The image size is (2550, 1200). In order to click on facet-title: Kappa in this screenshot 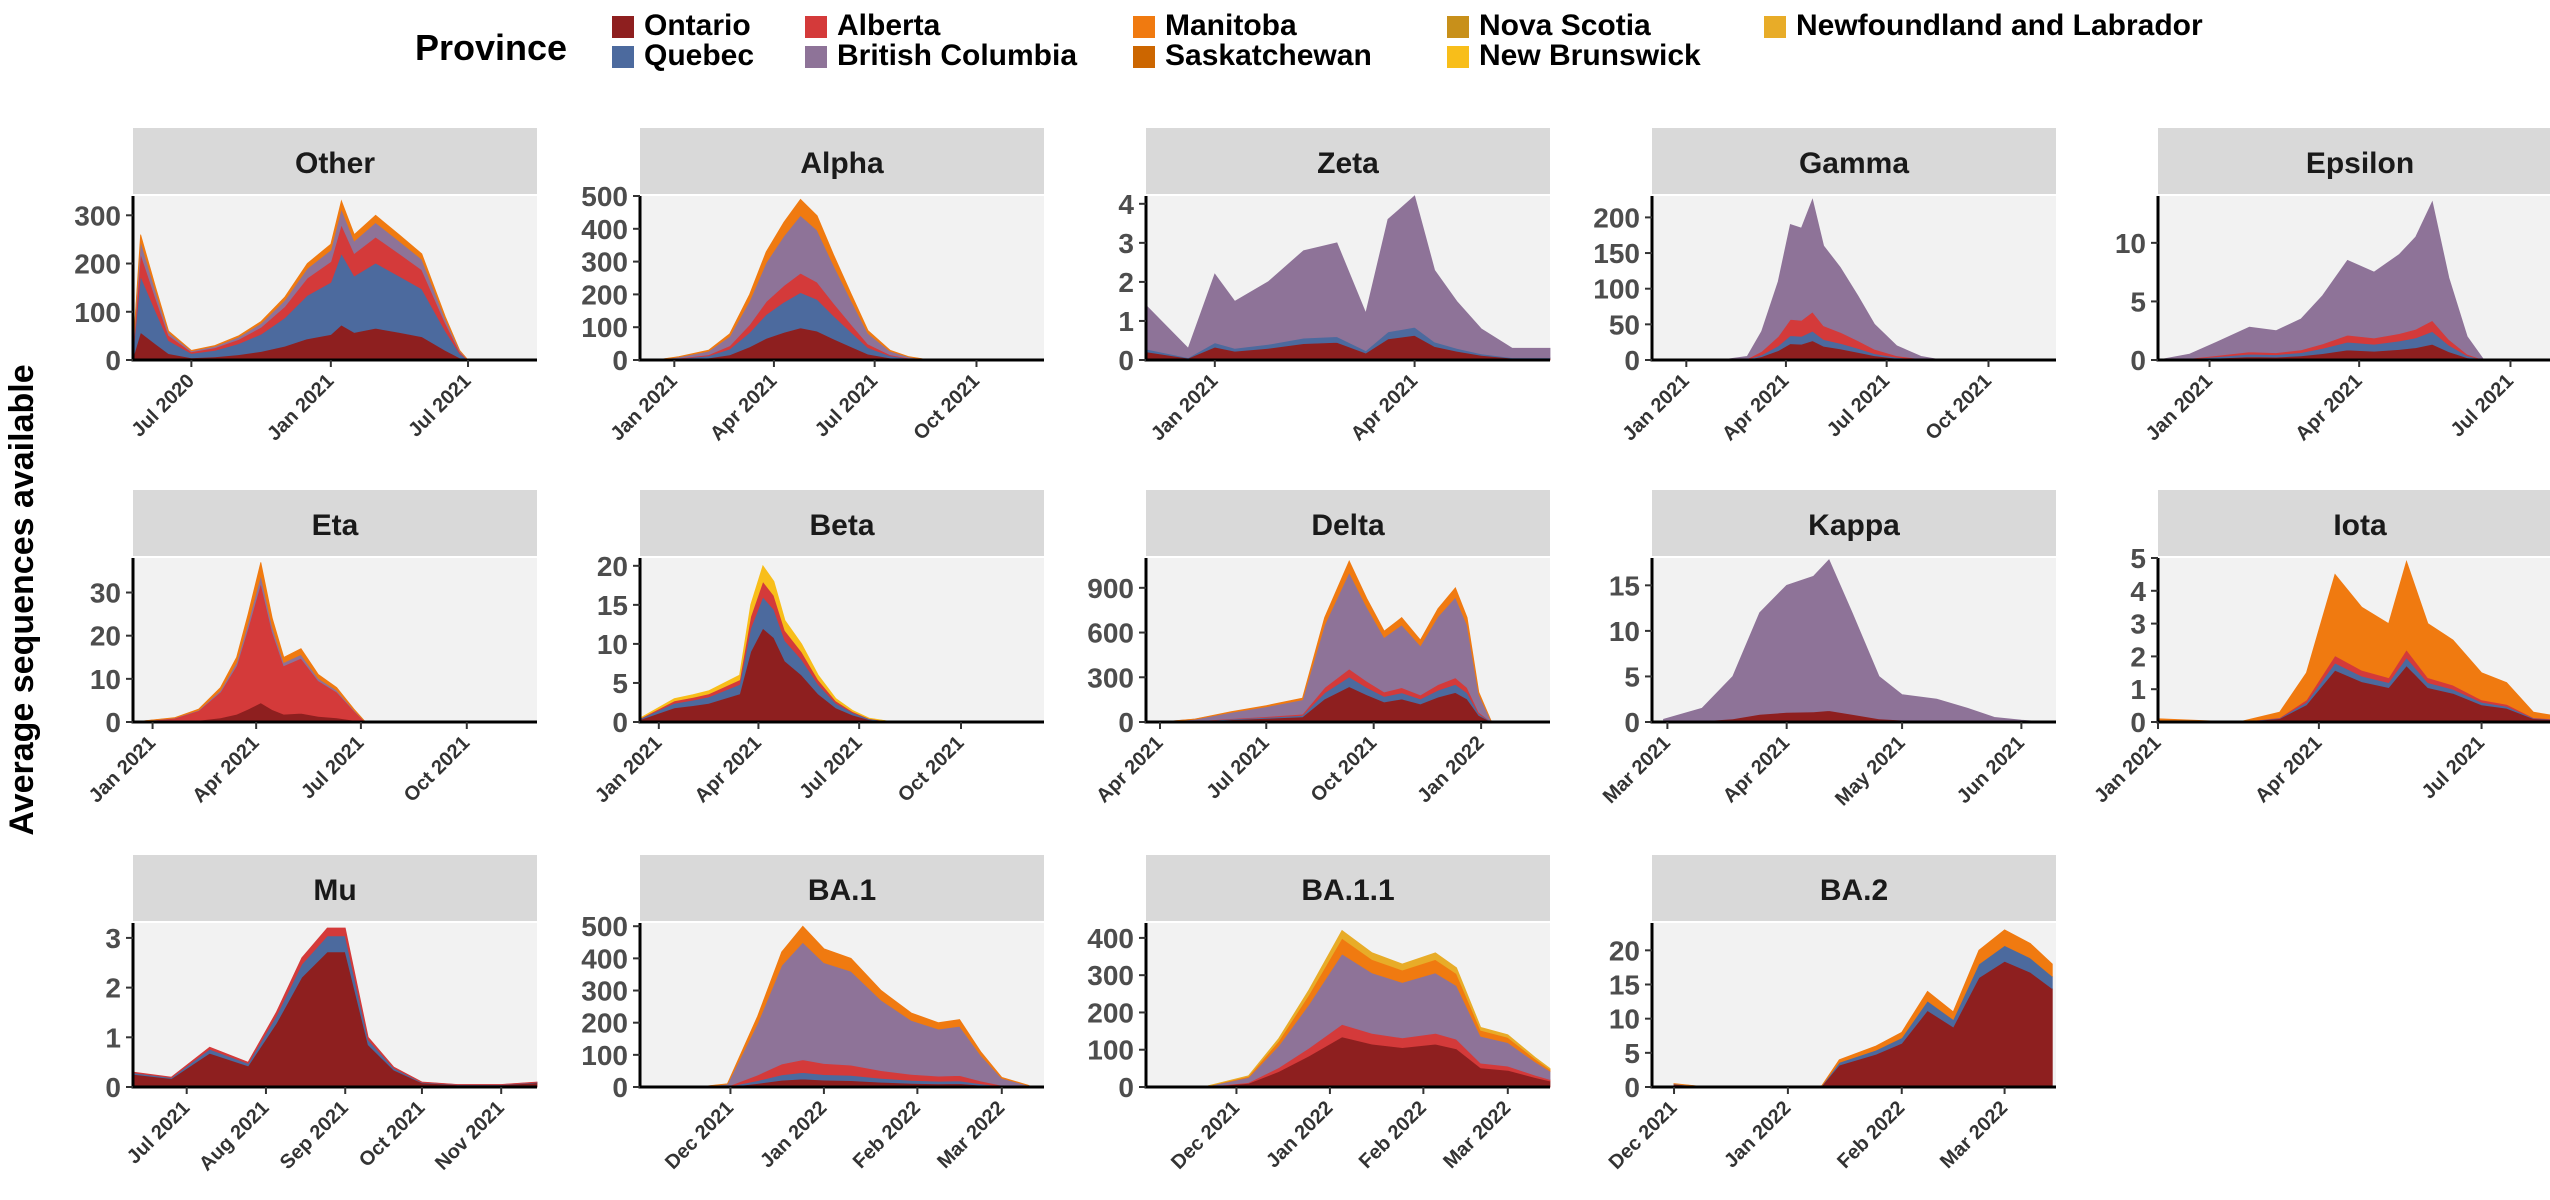, I will do `click(1854, 525)`.